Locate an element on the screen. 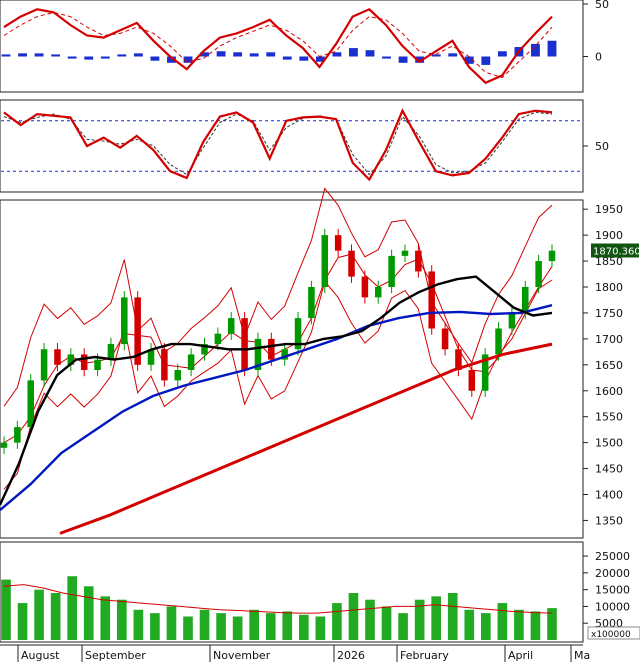 The height and width of the screenshot is (665, 640). x-axis-label: 2026 is located at coordinates (351, 655).